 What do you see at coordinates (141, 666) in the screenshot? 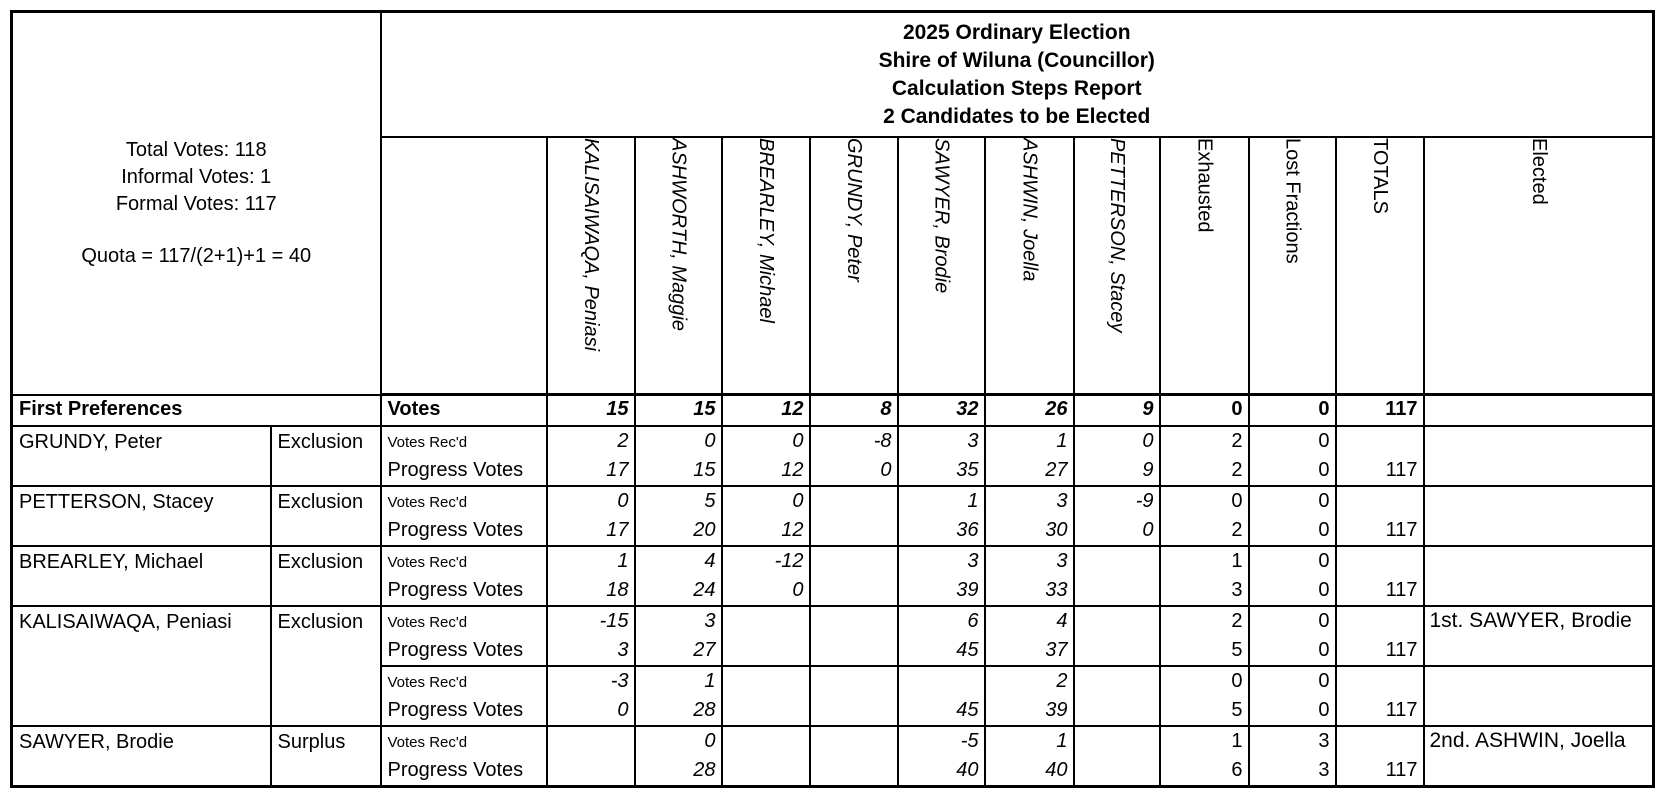
I see `candidate-name-cell: KALISAIWAQA, Peniasi` at bounding box center [141, 666].